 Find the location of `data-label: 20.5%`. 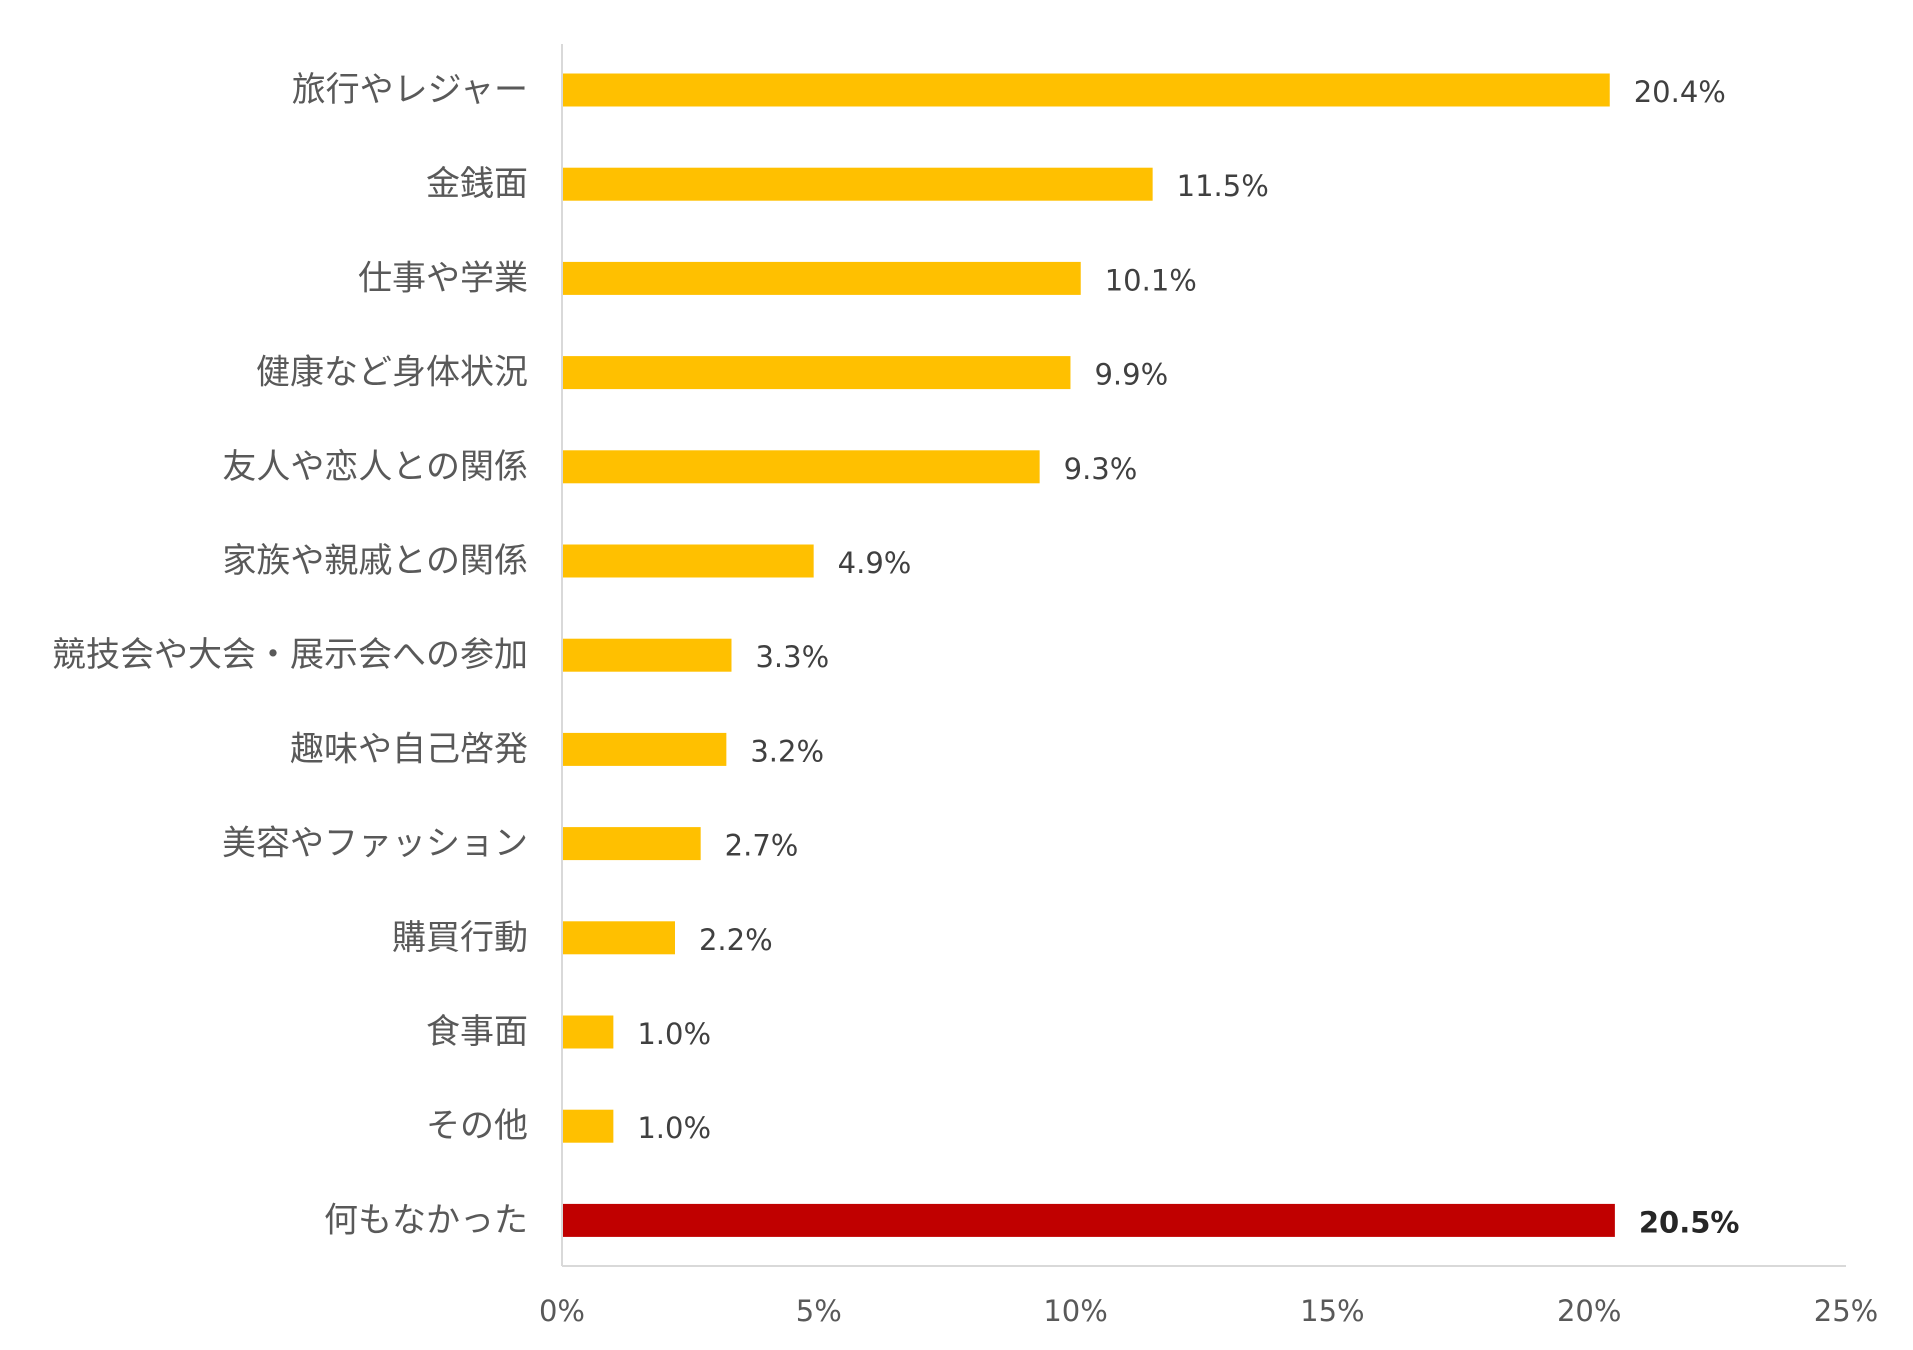

data-label: 20.5% is located at coordinates (1689, 1222).